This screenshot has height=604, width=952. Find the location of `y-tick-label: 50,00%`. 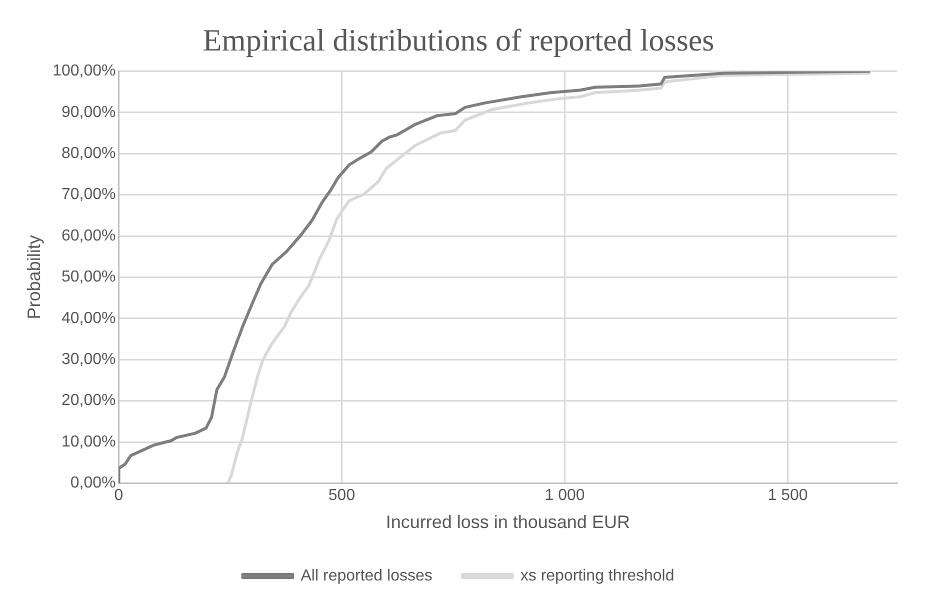

y-tick-label: 50,00% is located at coordinates (89, 277).